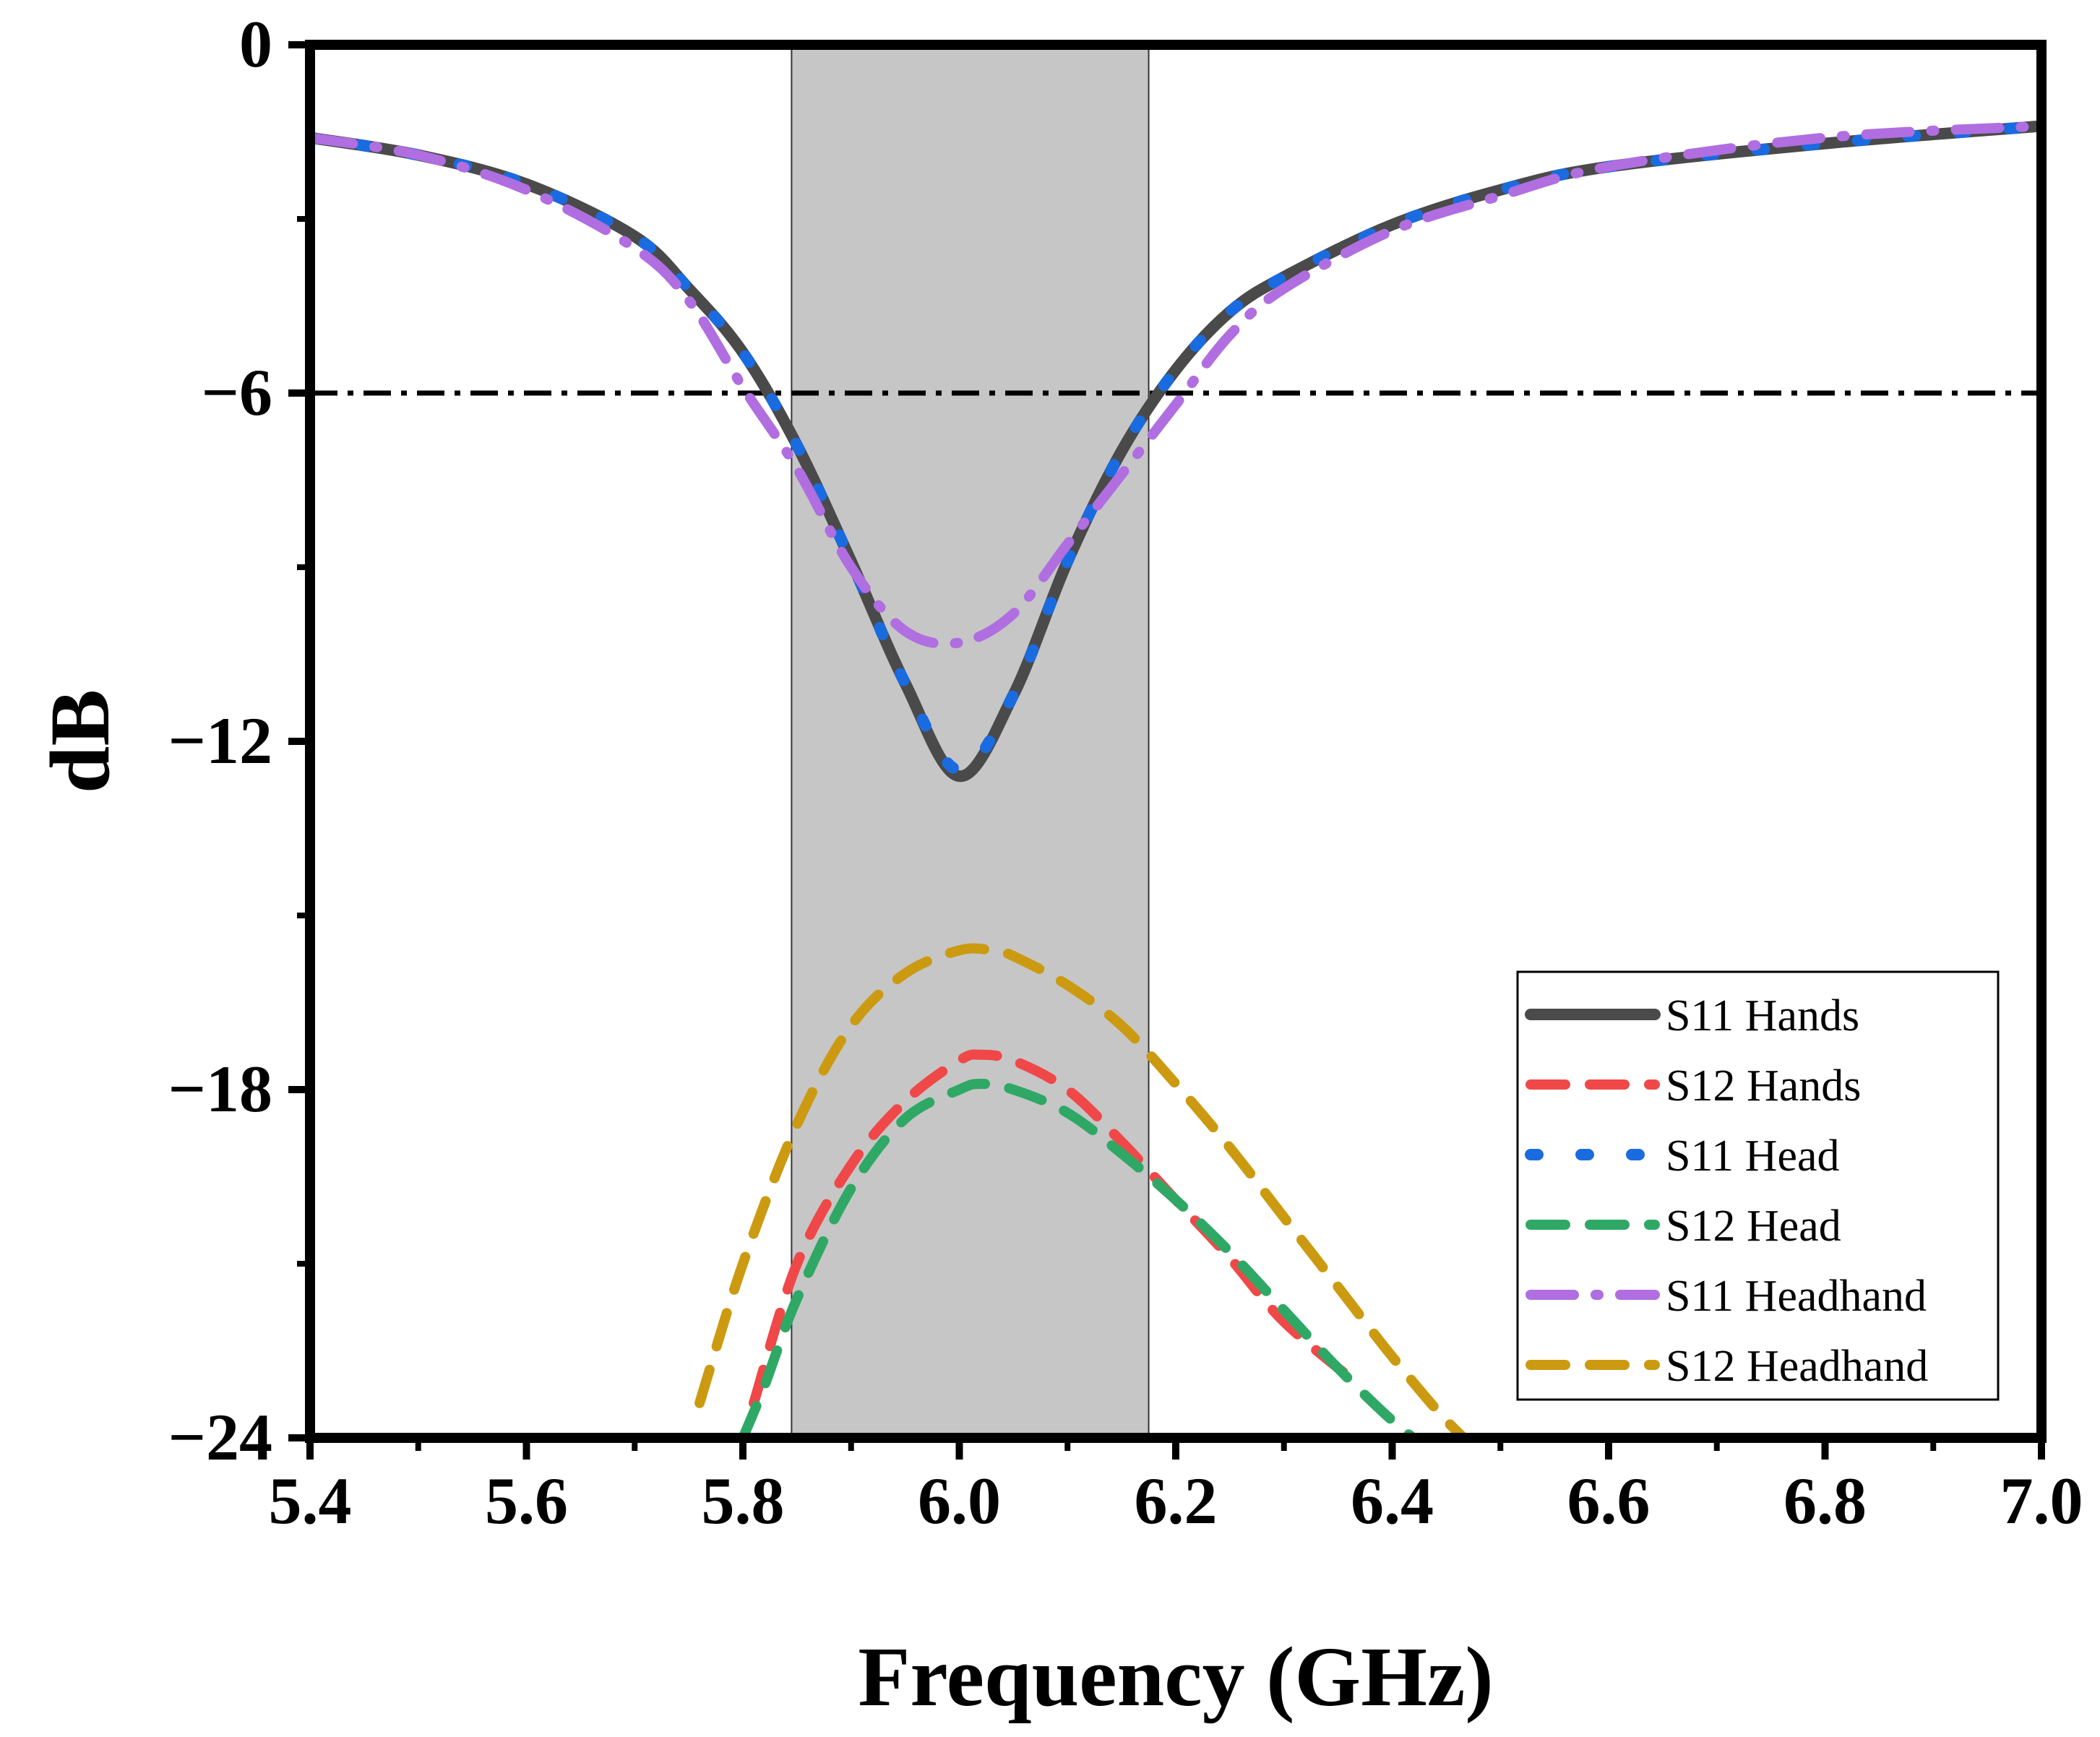 The image size is (2100, 1737). Describe the element at coordinates (237, 392) in the screenshot. I see `y-tick-label: −6` at that location.